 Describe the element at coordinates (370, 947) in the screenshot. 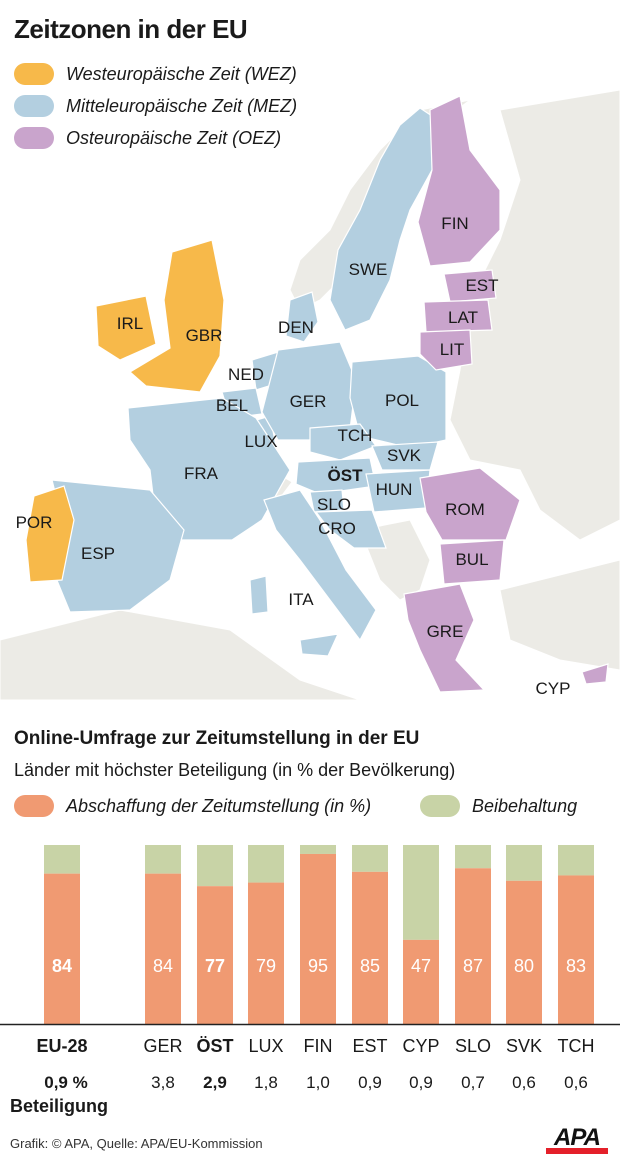

I see `bar-abolish-est` at that location.